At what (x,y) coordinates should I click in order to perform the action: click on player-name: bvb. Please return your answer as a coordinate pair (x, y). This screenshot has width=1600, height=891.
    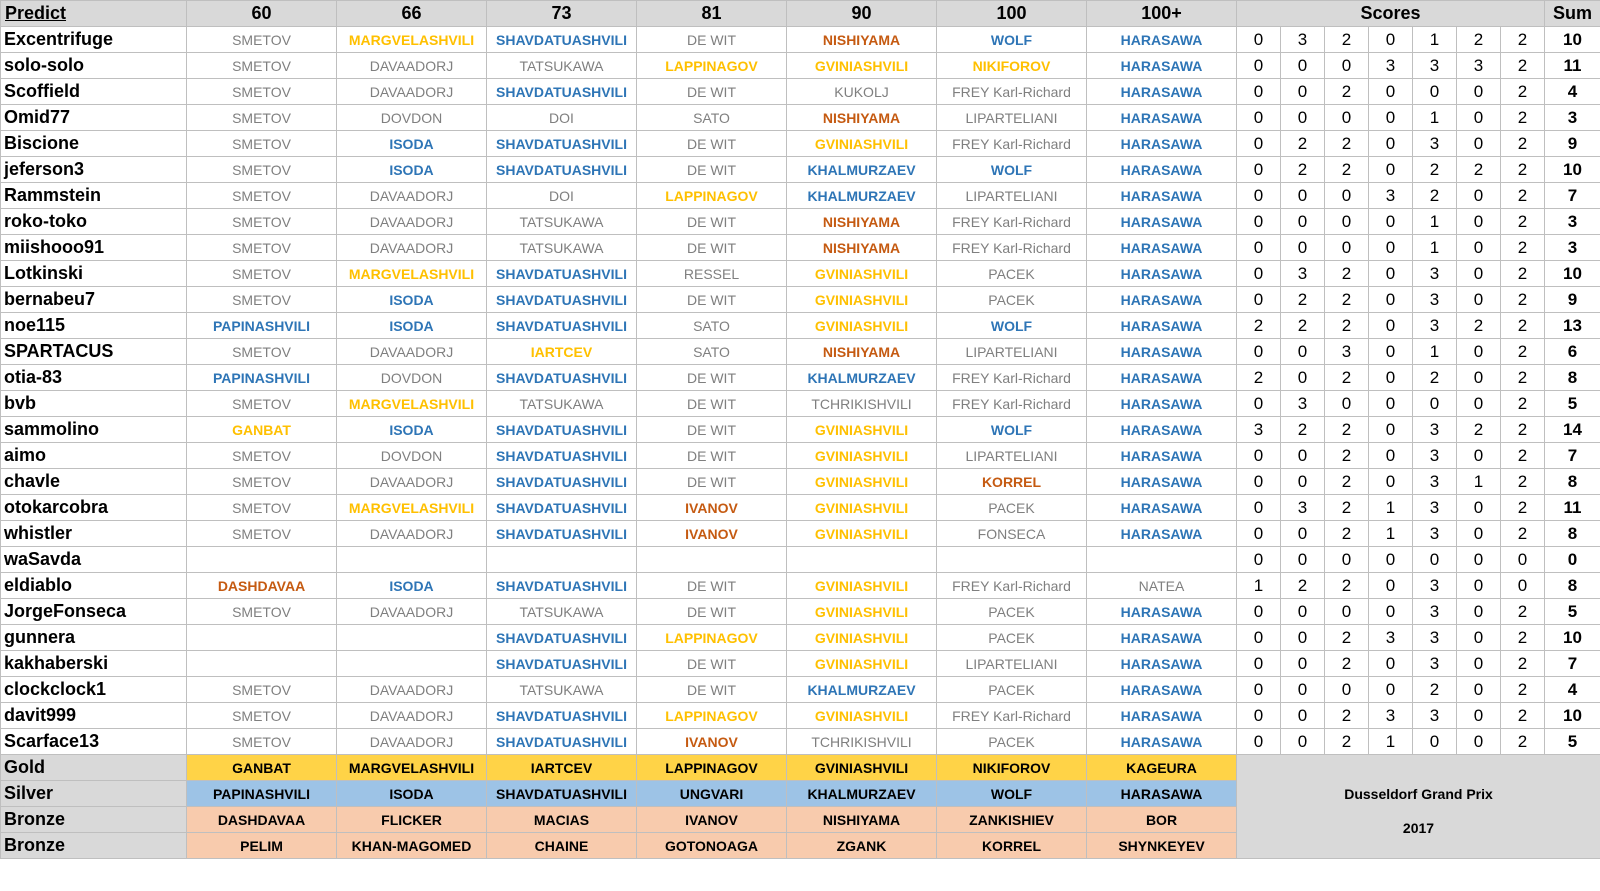
    Looking at the image, I should click on (93, 403).